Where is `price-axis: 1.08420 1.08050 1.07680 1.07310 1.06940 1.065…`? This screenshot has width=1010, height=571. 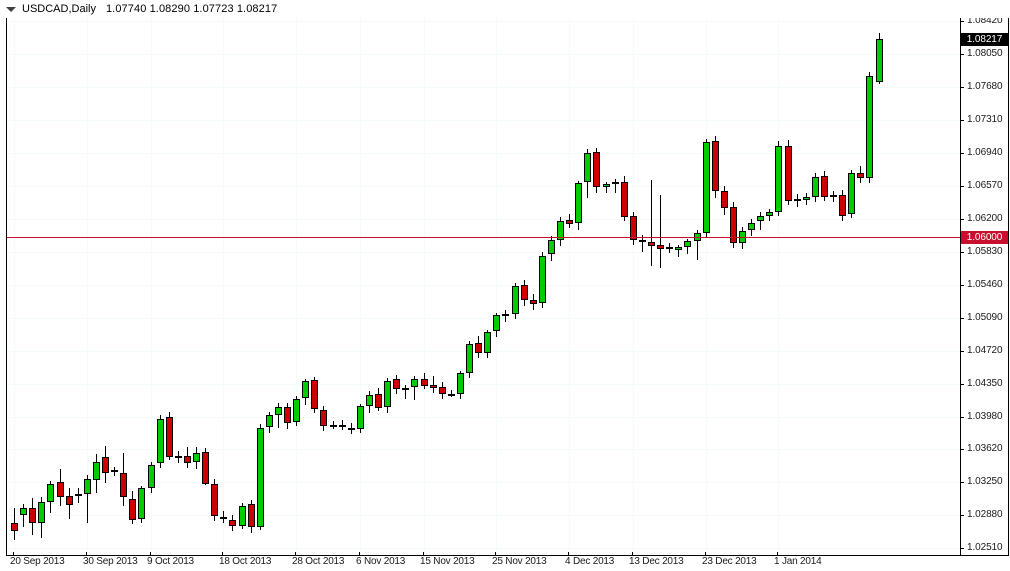
price-axis: 1.08420 1.08050 1.07680 1.07310 1.06940 1.065… is located at coordinates (984, 283).